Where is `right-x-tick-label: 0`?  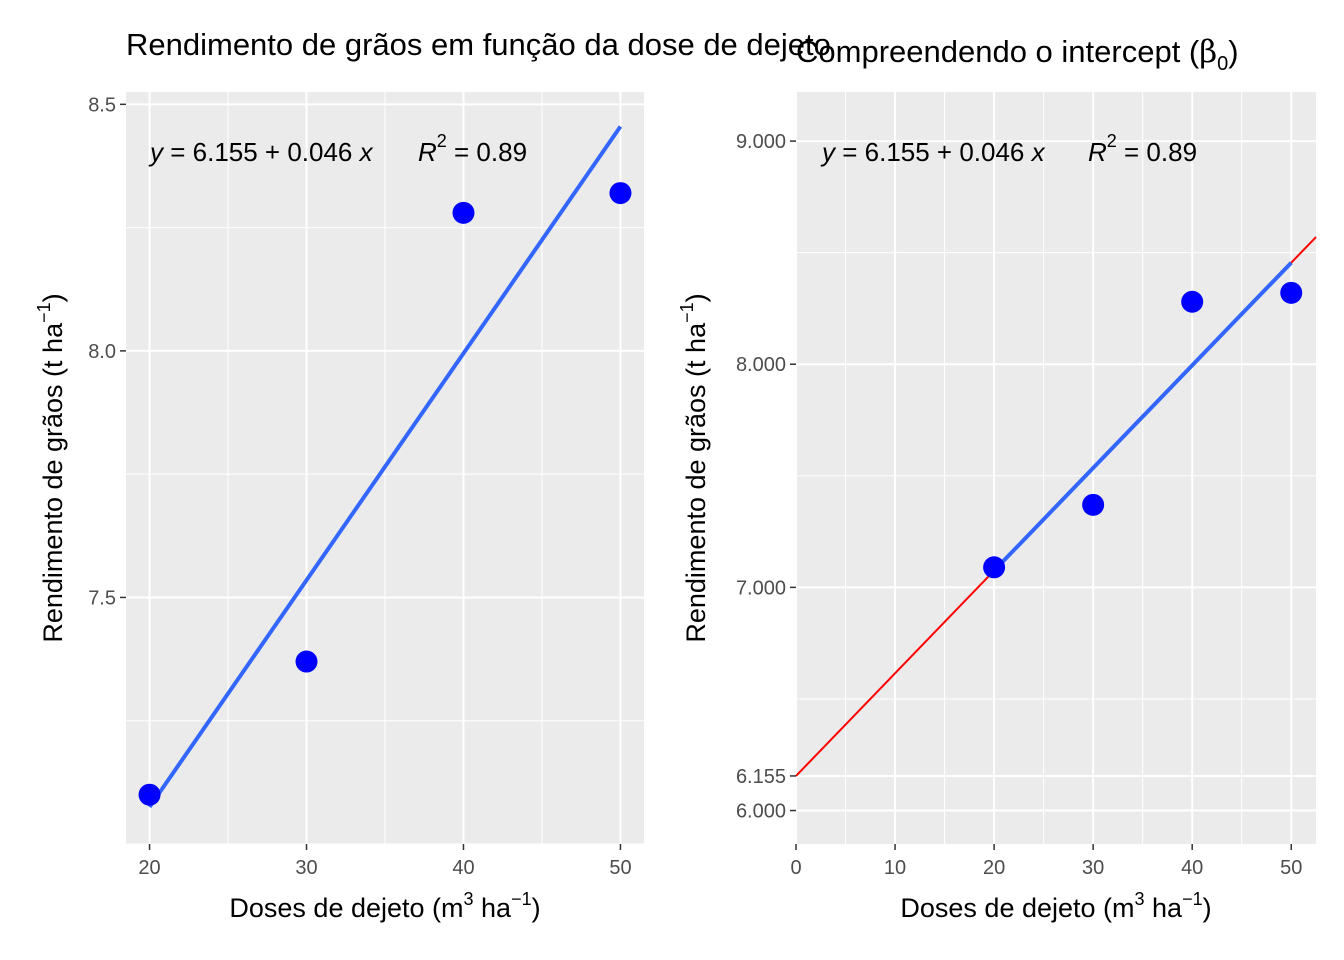
right-x-tick-label: 0 is located at coordinates (795, 868).